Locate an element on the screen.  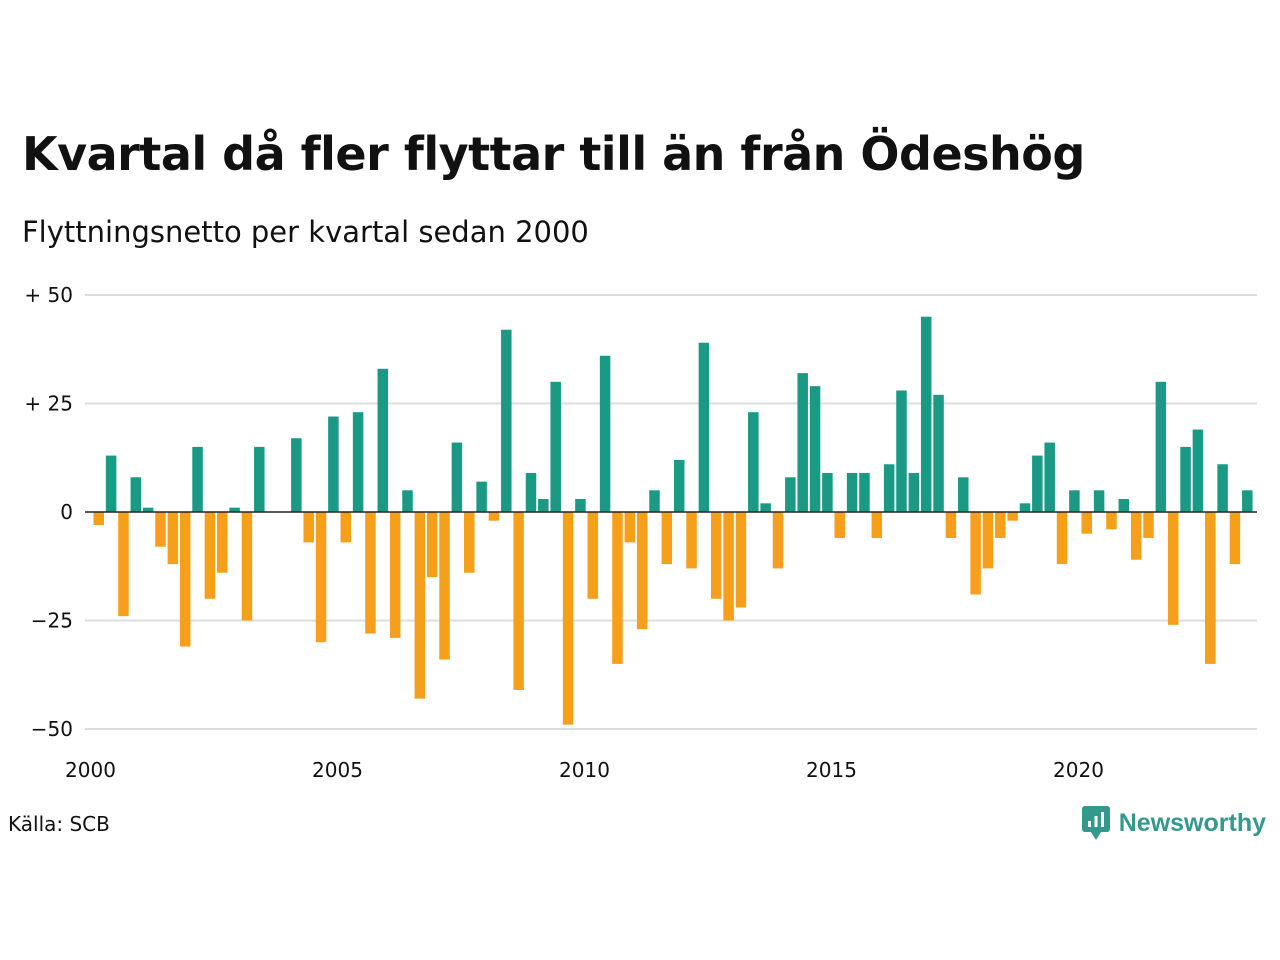
y-tick-label: 0 is located at coordinates (66, 512).